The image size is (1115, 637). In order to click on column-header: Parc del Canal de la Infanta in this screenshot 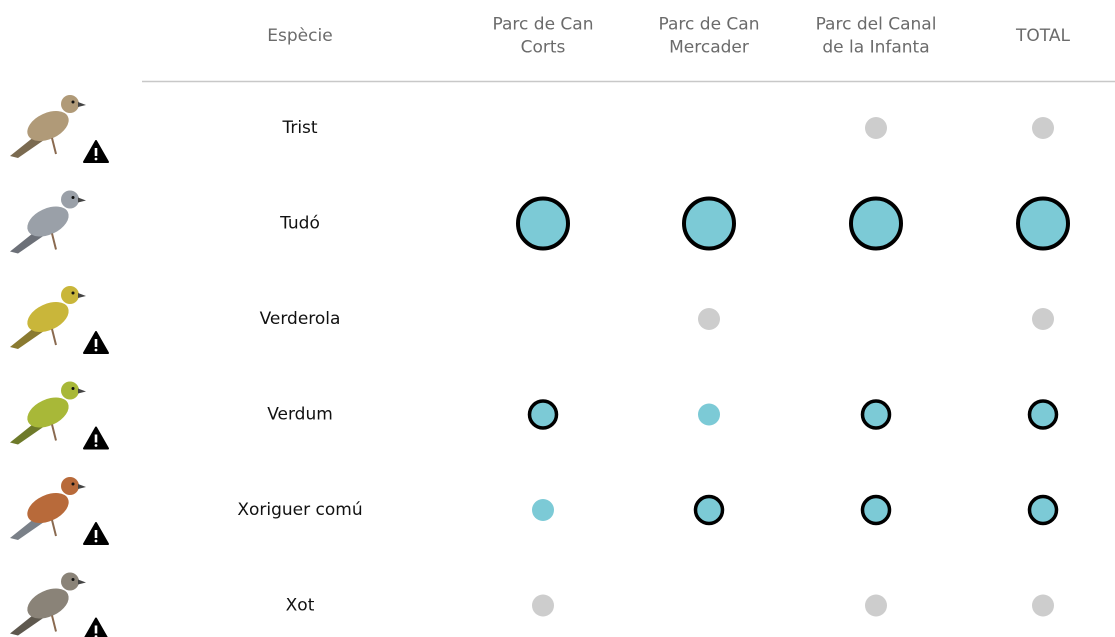, I will do `click(876, 36)`.